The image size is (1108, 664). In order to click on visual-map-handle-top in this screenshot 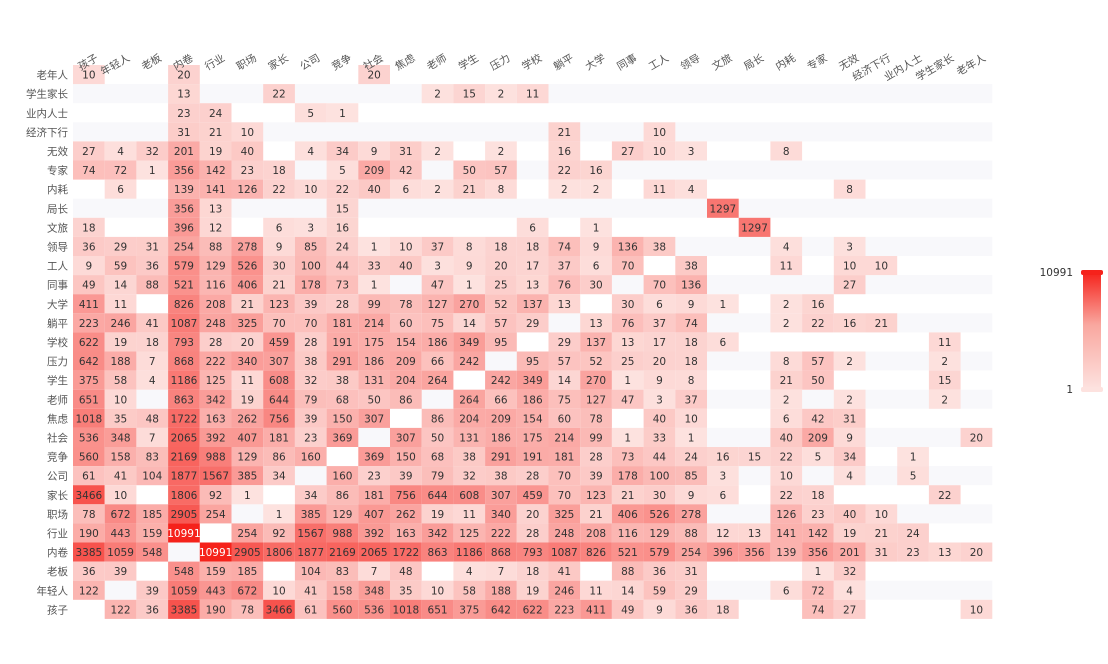, I will do `click(1092, 272)`.